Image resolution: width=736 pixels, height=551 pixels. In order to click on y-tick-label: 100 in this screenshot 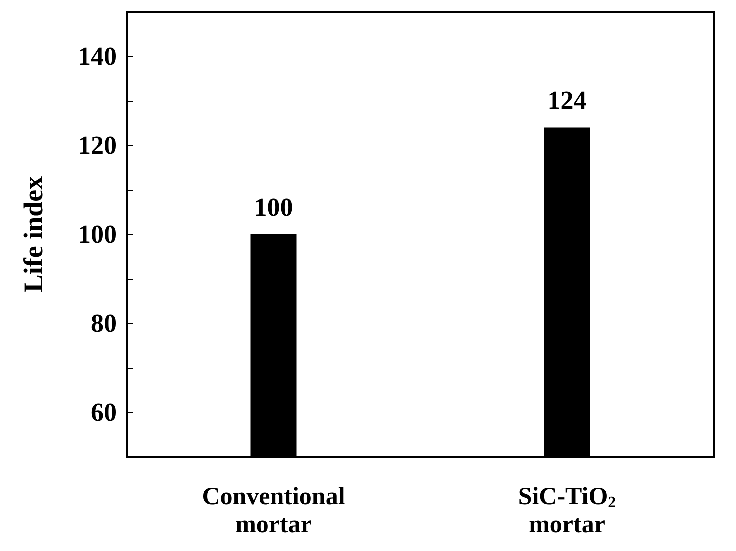, I will do `click(97, 234)`.